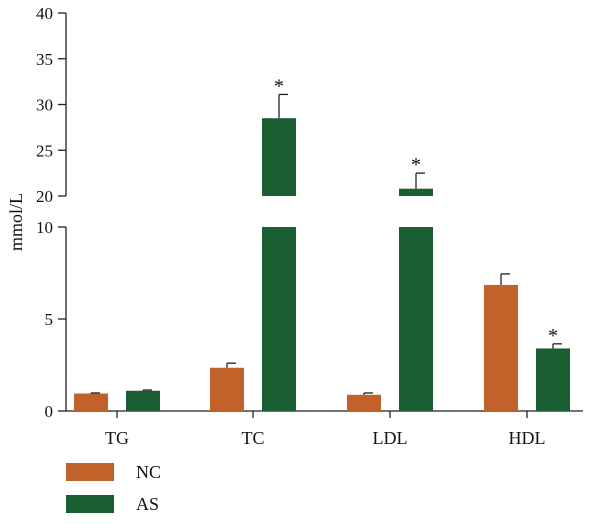 Image resolution: width=600 pixels, height=524 pixels. What do you see at coordinates (325, 429) in the screenshot?
I see `category-labels: TG TC LDL HDL` at bounding box center [325, 429].